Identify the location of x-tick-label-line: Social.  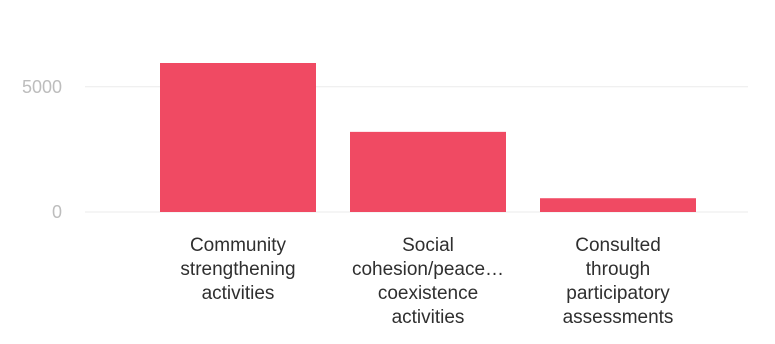
(428, 245).